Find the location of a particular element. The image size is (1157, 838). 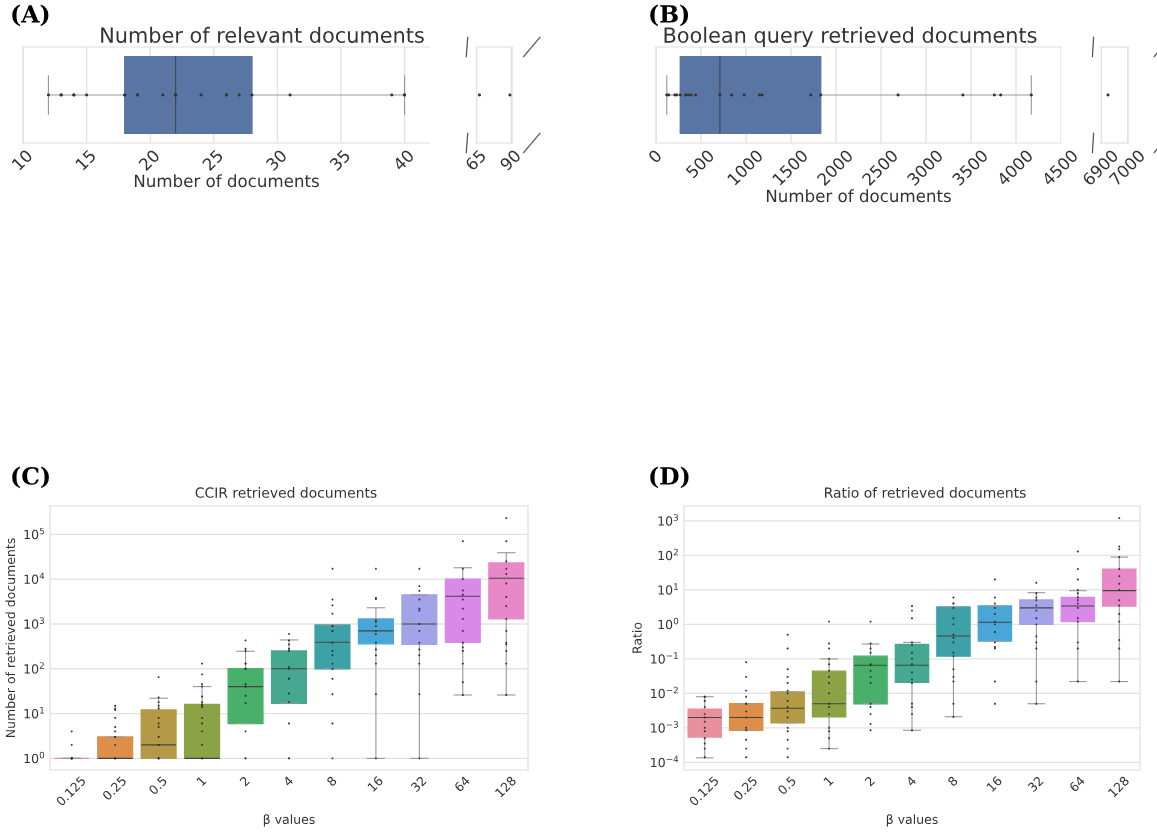

x-tick-label: 40 is located at coordinates (403, 160).